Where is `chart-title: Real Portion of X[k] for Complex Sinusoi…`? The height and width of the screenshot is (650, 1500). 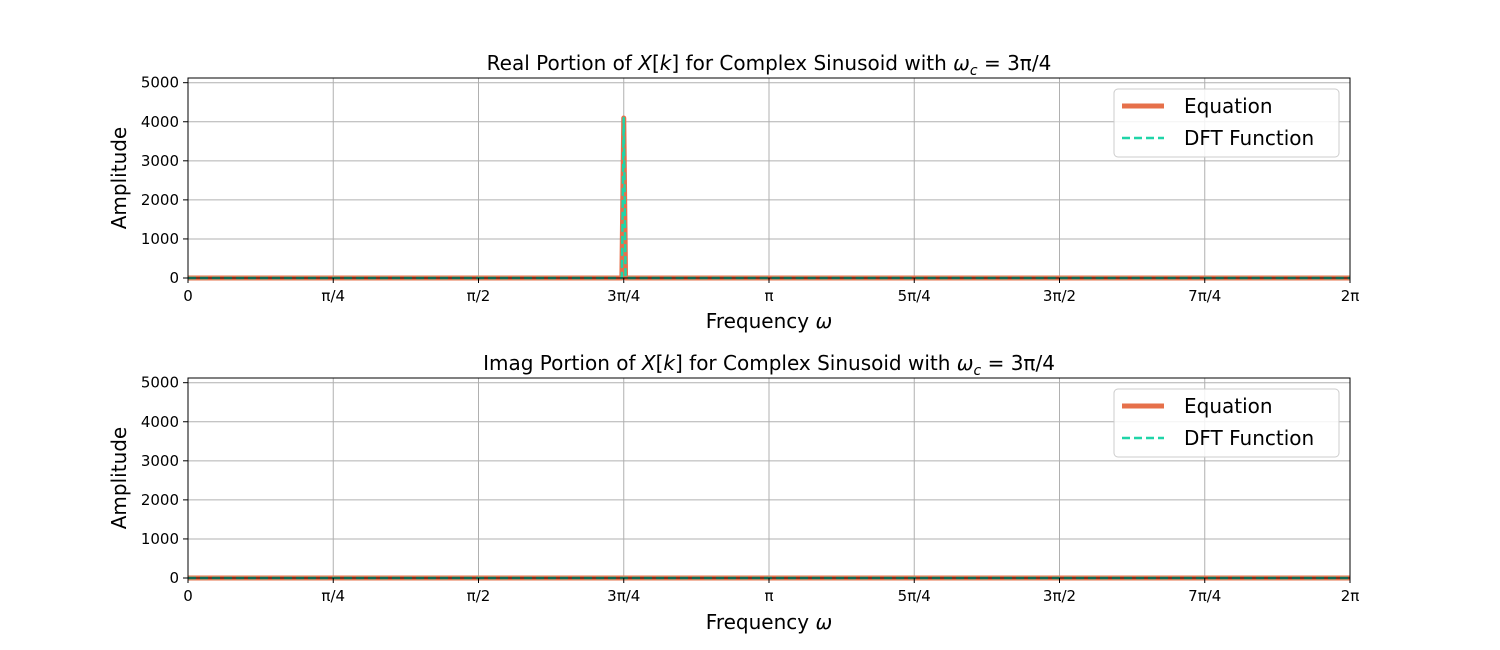 chart-title: Real Portion of X[k] for Complex Sinusoi… is located at coordinates (769, 65).